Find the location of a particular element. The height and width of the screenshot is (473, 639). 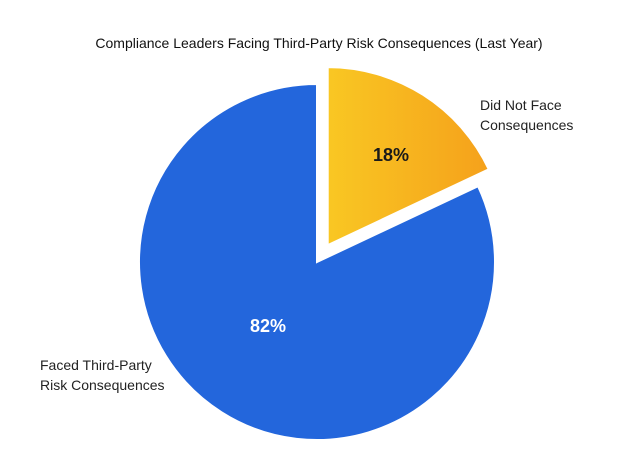

category-label-line: Risk Consequences is located at coordinates (102, 385).